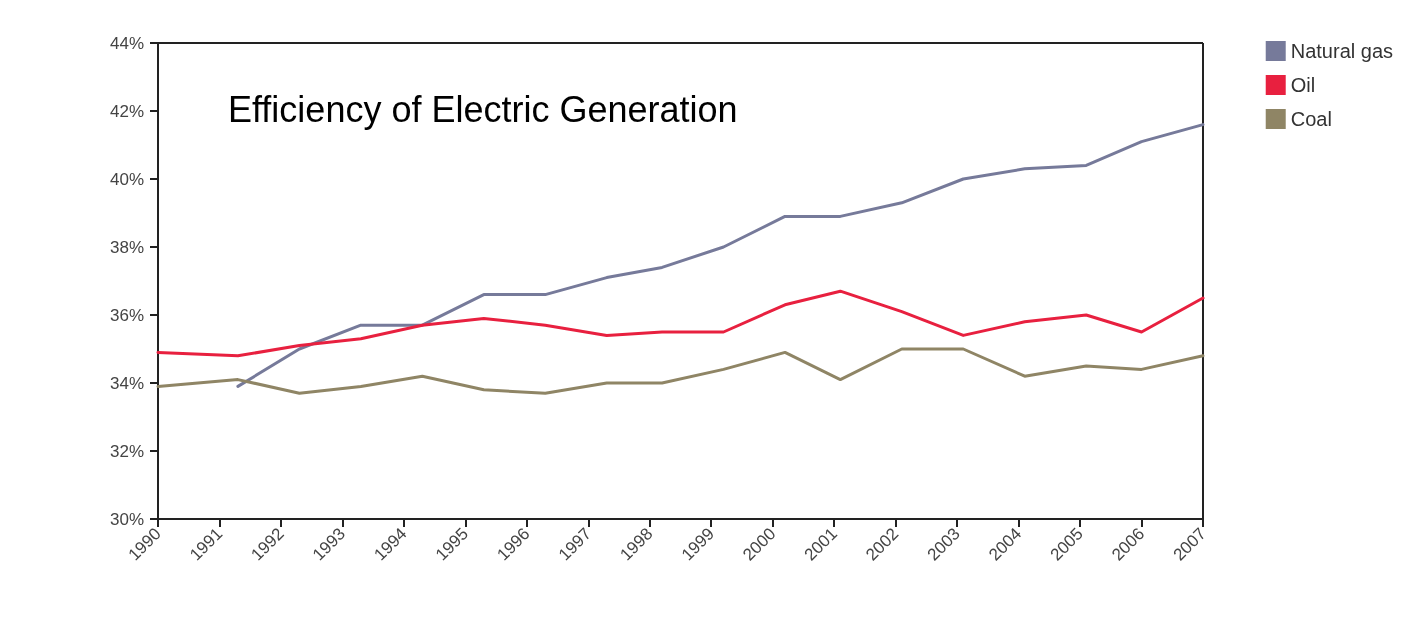 Image resolution: width=1416 pixels, height=632 pixels. I want to click on legend-label: Coal, so click(1311, 119).